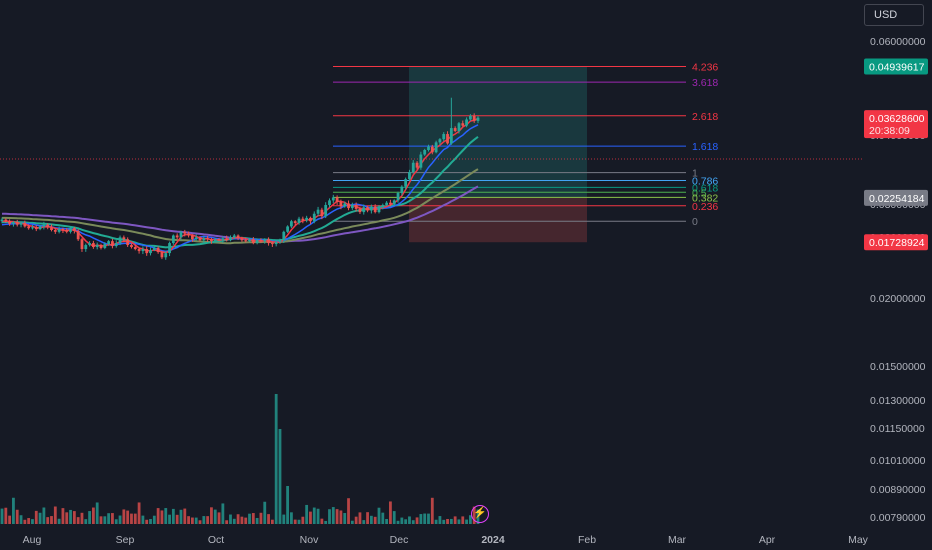 This screenshot has width=932, height=550. Describe the element at coordinates (480, 514) in the screenshot. I see `lightning-icon: ⚡` at that location.